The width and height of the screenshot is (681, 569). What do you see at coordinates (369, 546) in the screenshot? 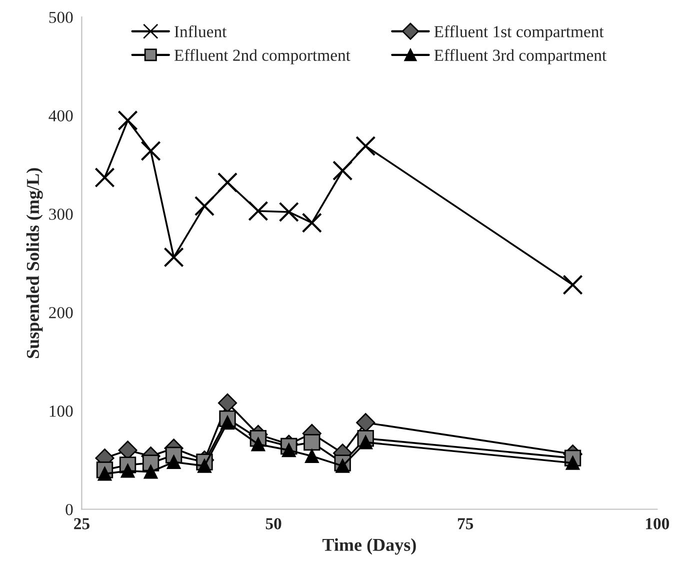
I see `x-axis-title: Time (Days)` at bounding box center [369, 546].